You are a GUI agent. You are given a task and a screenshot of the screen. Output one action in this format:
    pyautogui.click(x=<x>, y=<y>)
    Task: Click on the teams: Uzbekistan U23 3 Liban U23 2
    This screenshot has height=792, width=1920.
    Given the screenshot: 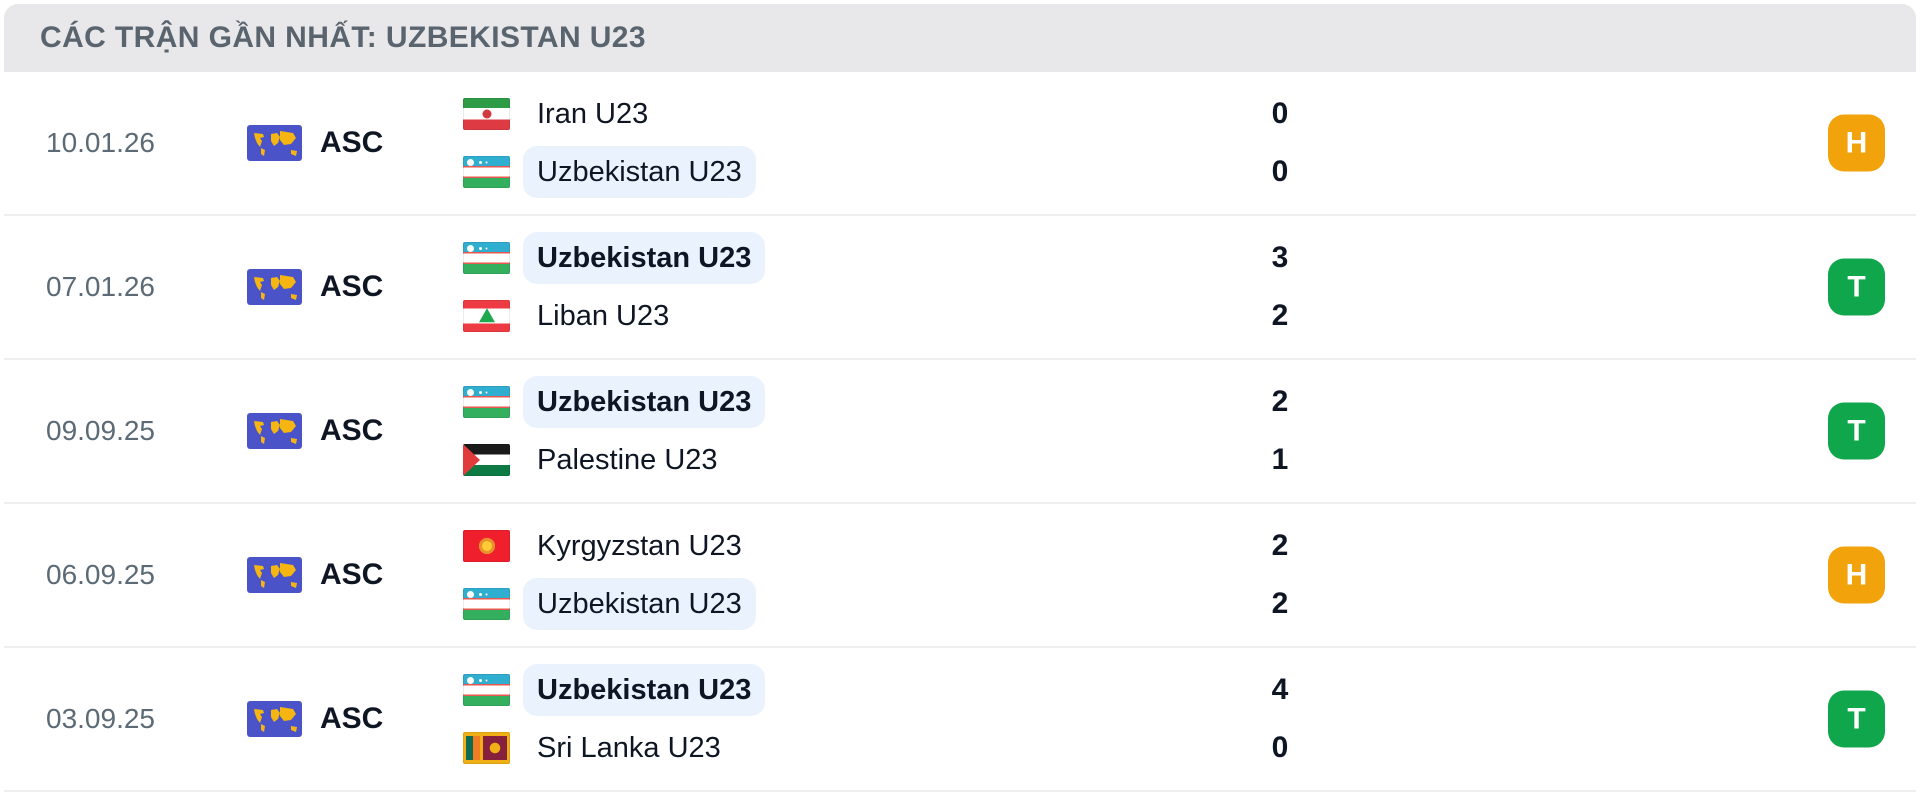 What is the action you would take?
    pyautogui.click(x=889, y=287)
    